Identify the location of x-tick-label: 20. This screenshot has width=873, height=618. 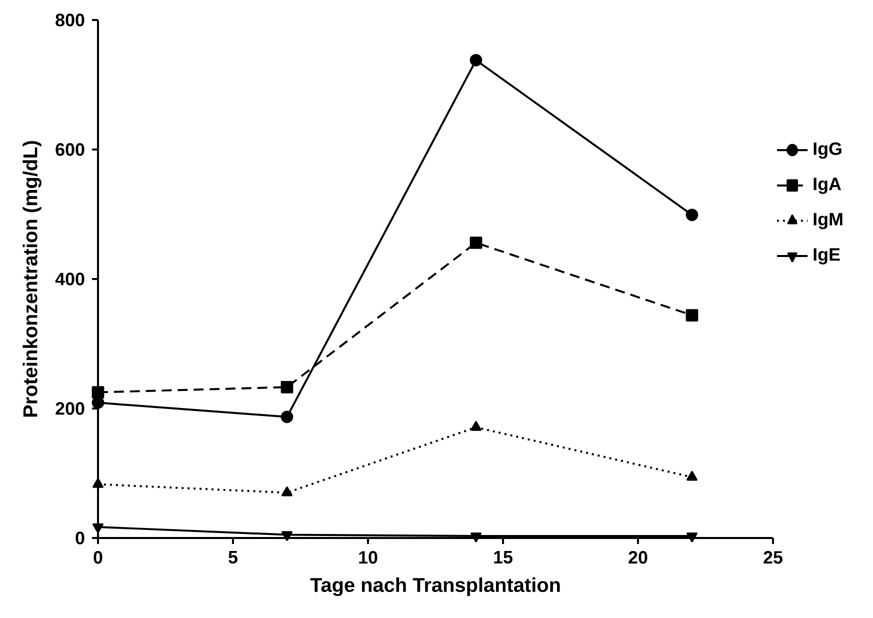
(638, 557).